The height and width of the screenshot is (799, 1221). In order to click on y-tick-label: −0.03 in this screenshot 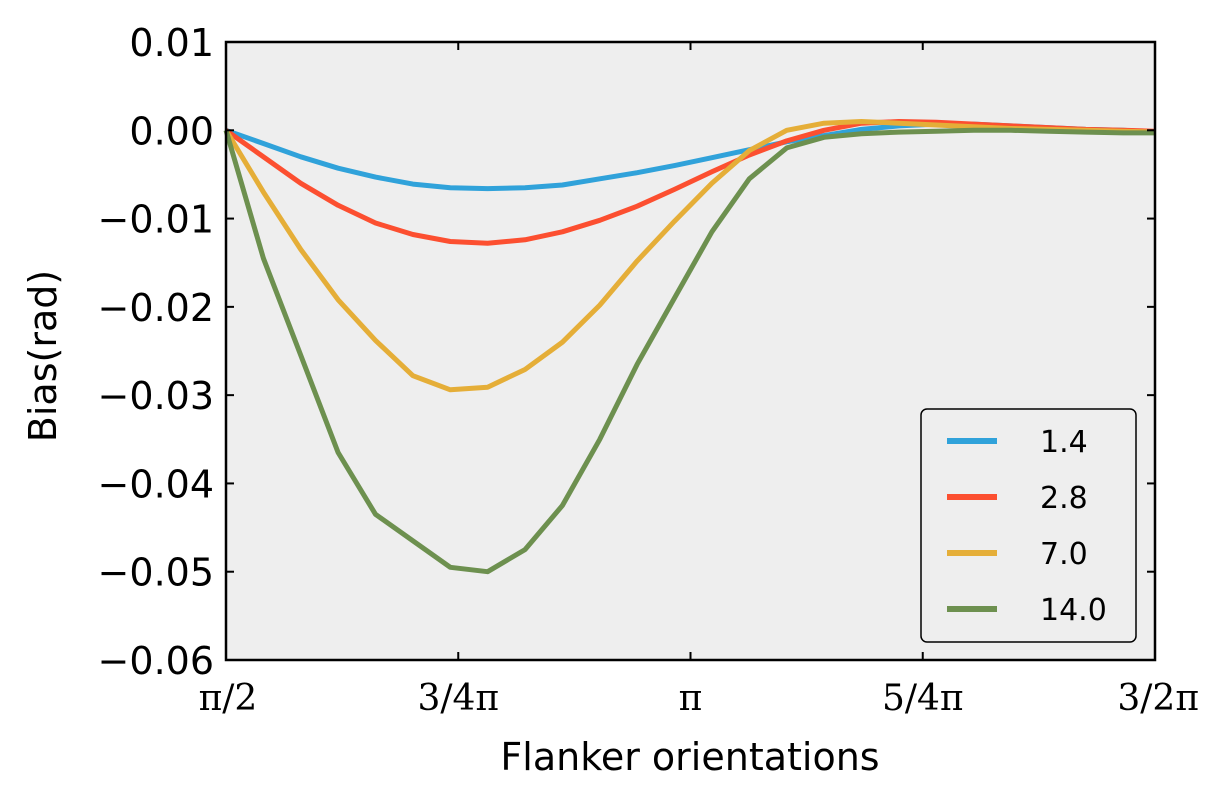, I will do `click(156, 396)`.